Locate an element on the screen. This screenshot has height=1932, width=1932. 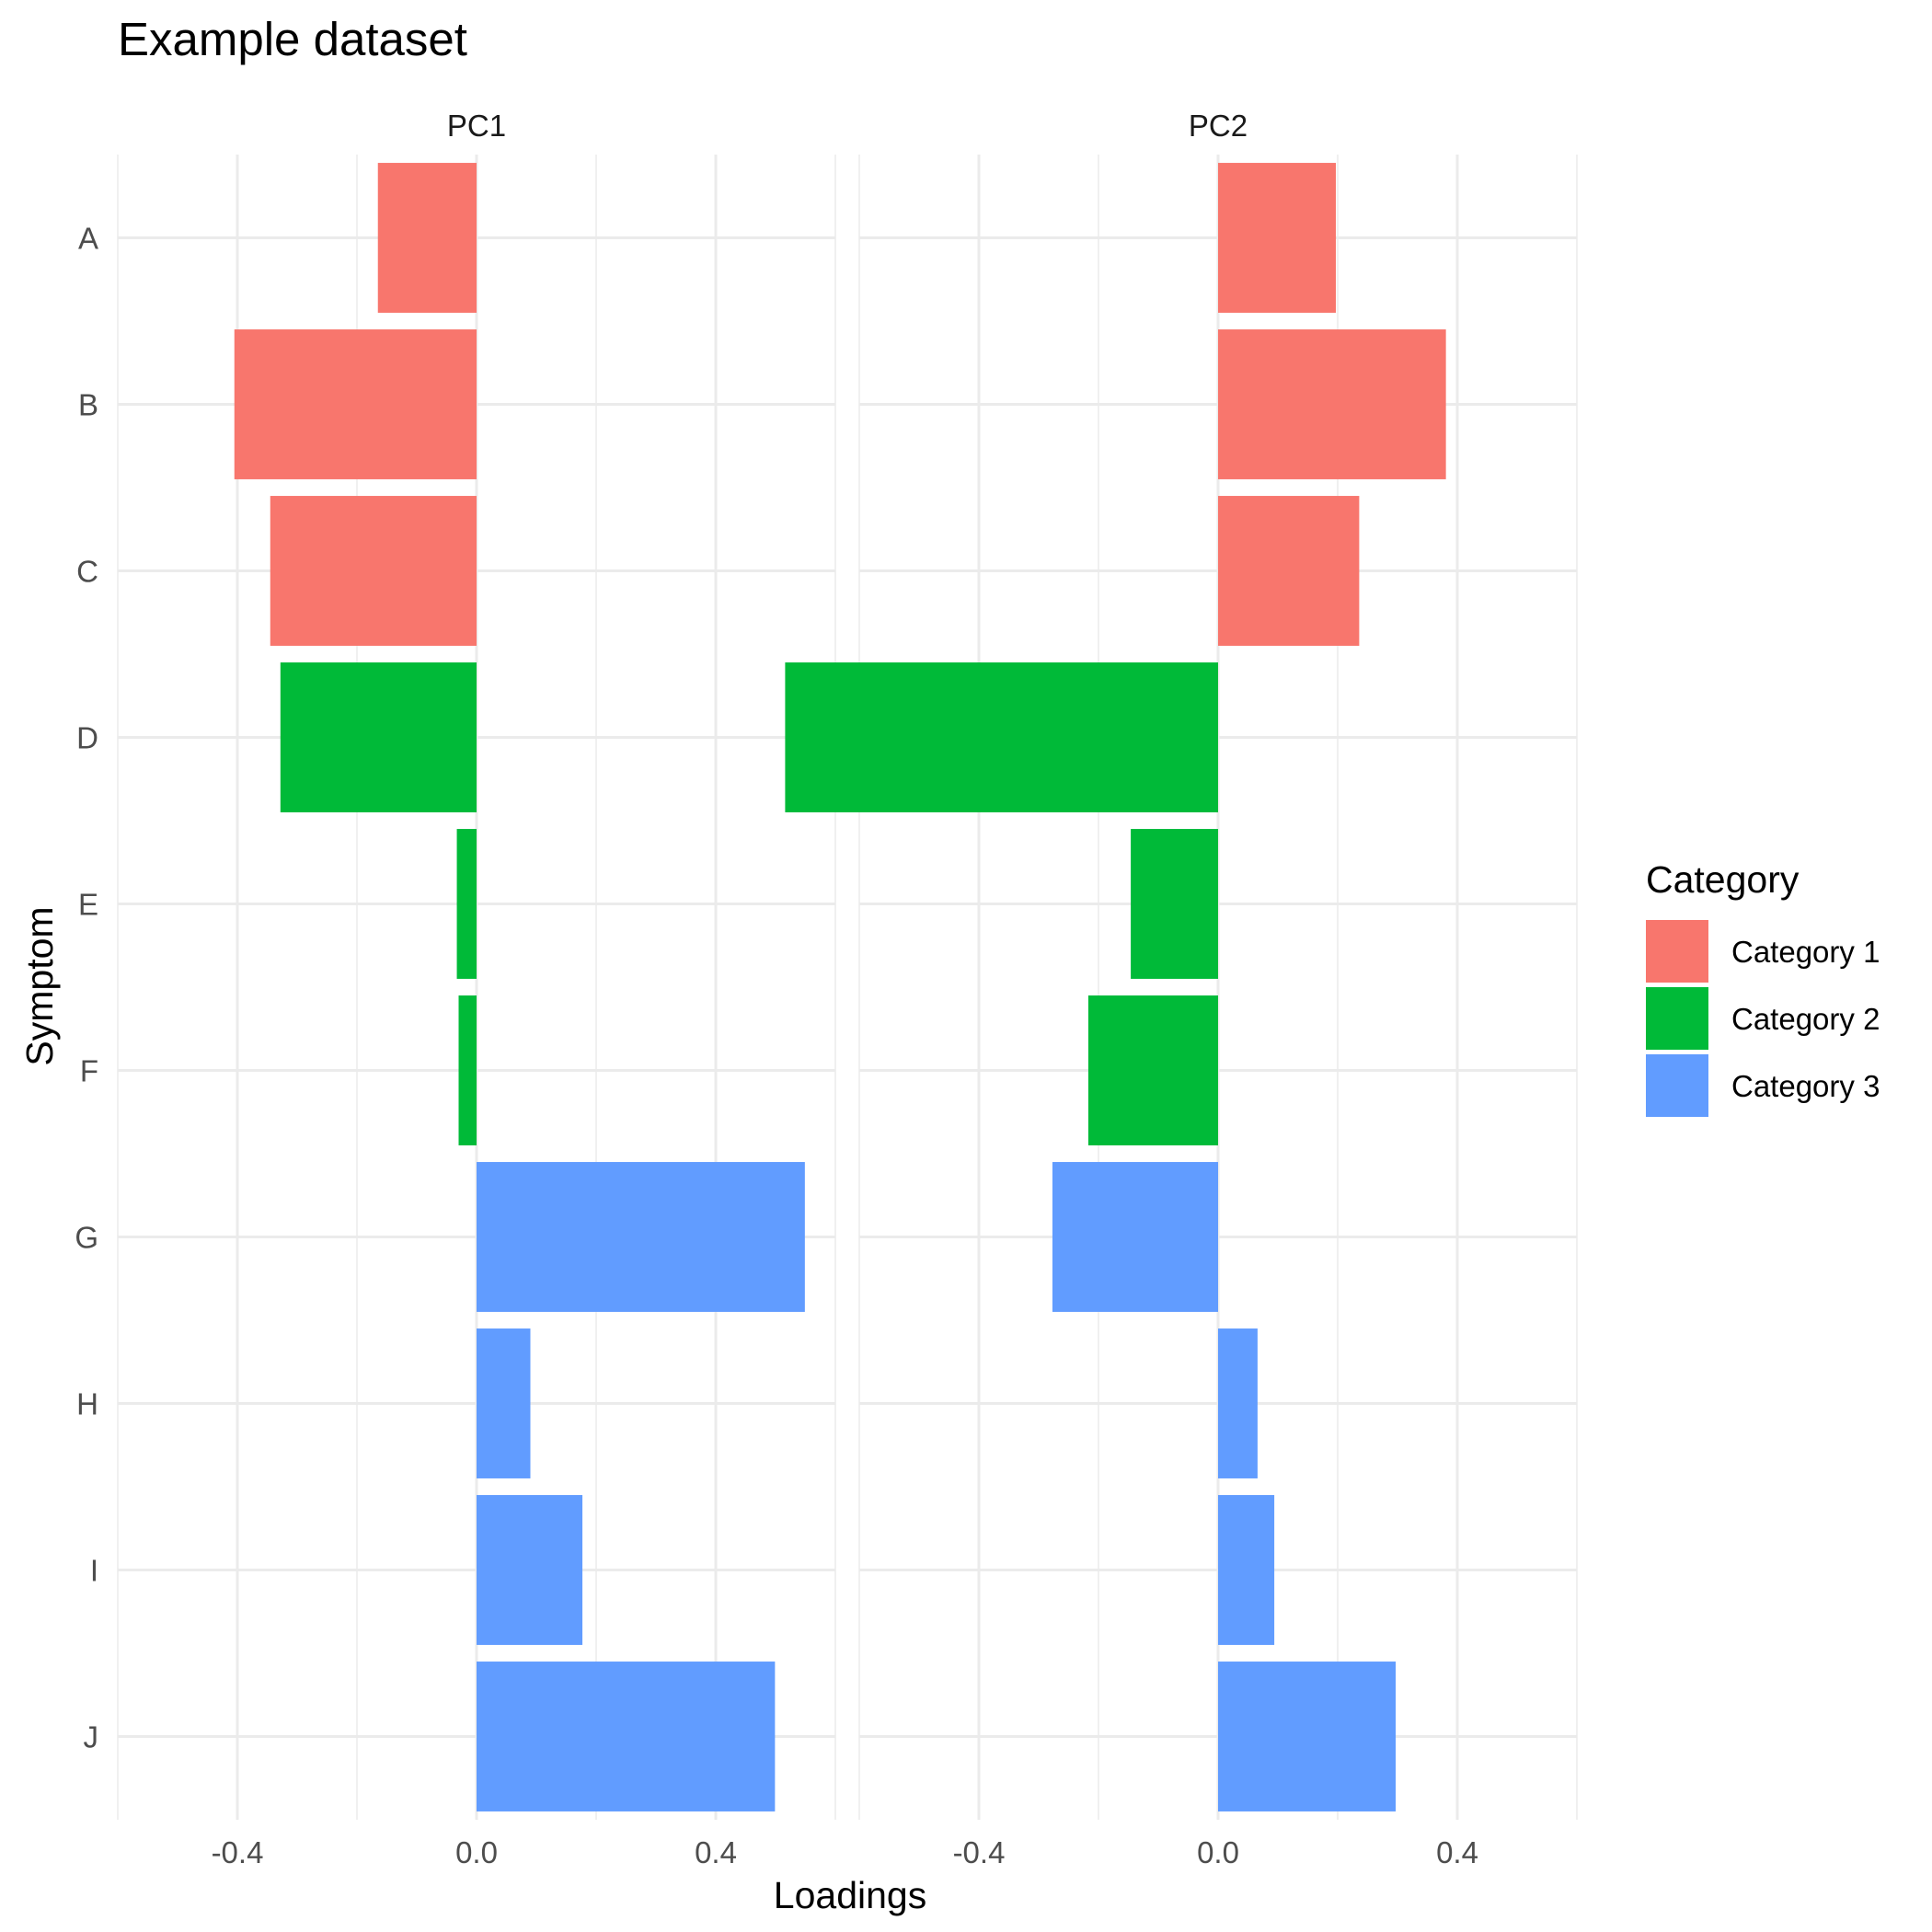
bar-pc1-h is located at coordinates (504, 1403).